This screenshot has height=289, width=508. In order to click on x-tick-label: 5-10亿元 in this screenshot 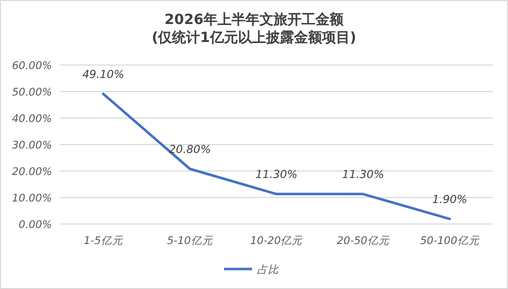, I will do `click(190, 241)`.